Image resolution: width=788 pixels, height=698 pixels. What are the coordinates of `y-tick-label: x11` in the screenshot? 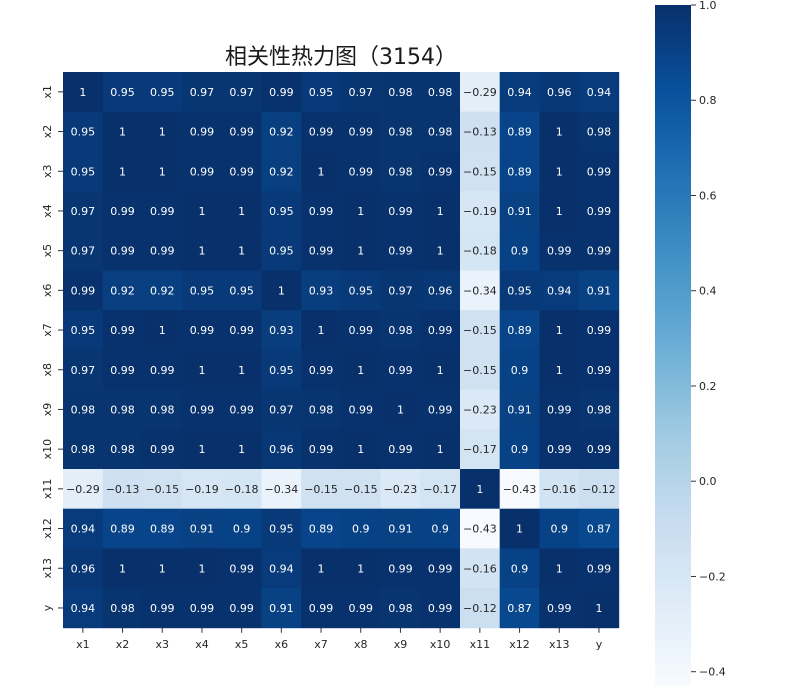 It's located at (47, 489).